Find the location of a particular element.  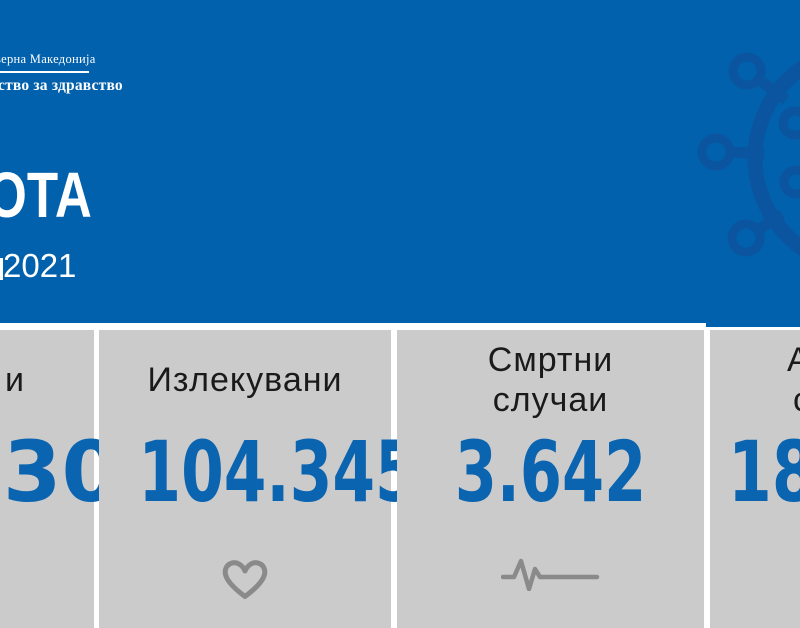

card-label: Смртни случаи is located at coordinates (550, 380).